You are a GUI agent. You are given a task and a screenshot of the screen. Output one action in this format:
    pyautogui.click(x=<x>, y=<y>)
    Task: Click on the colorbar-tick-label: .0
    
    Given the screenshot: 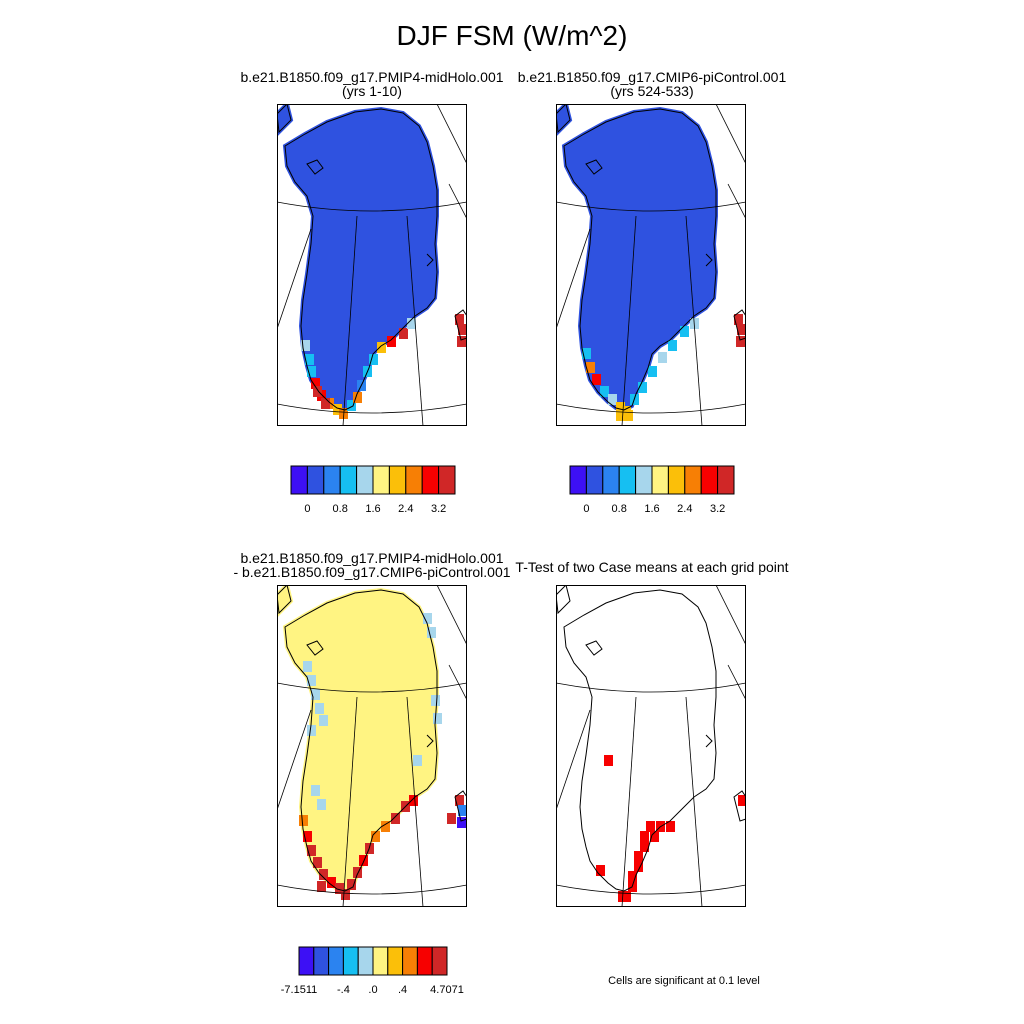 What is the action you would take?
    pyautogui.click(x=373, y=990)
    